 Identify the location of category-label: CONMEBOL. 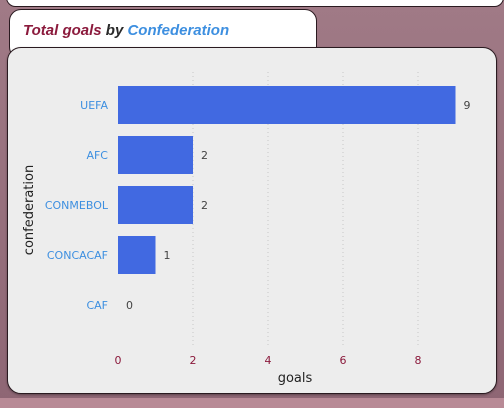
(77, 205).